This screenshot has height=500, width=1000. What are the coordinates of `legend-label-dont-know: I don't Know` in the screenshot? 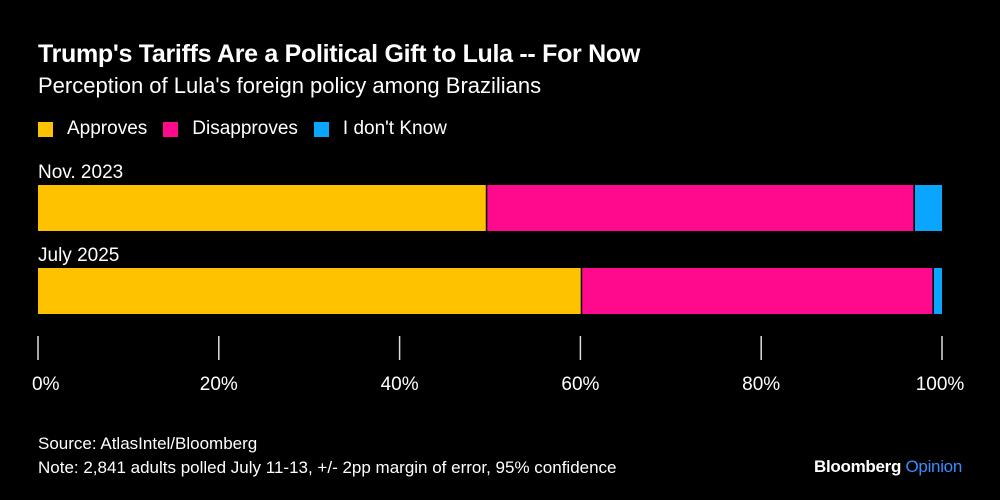 It's located at (394, 128).